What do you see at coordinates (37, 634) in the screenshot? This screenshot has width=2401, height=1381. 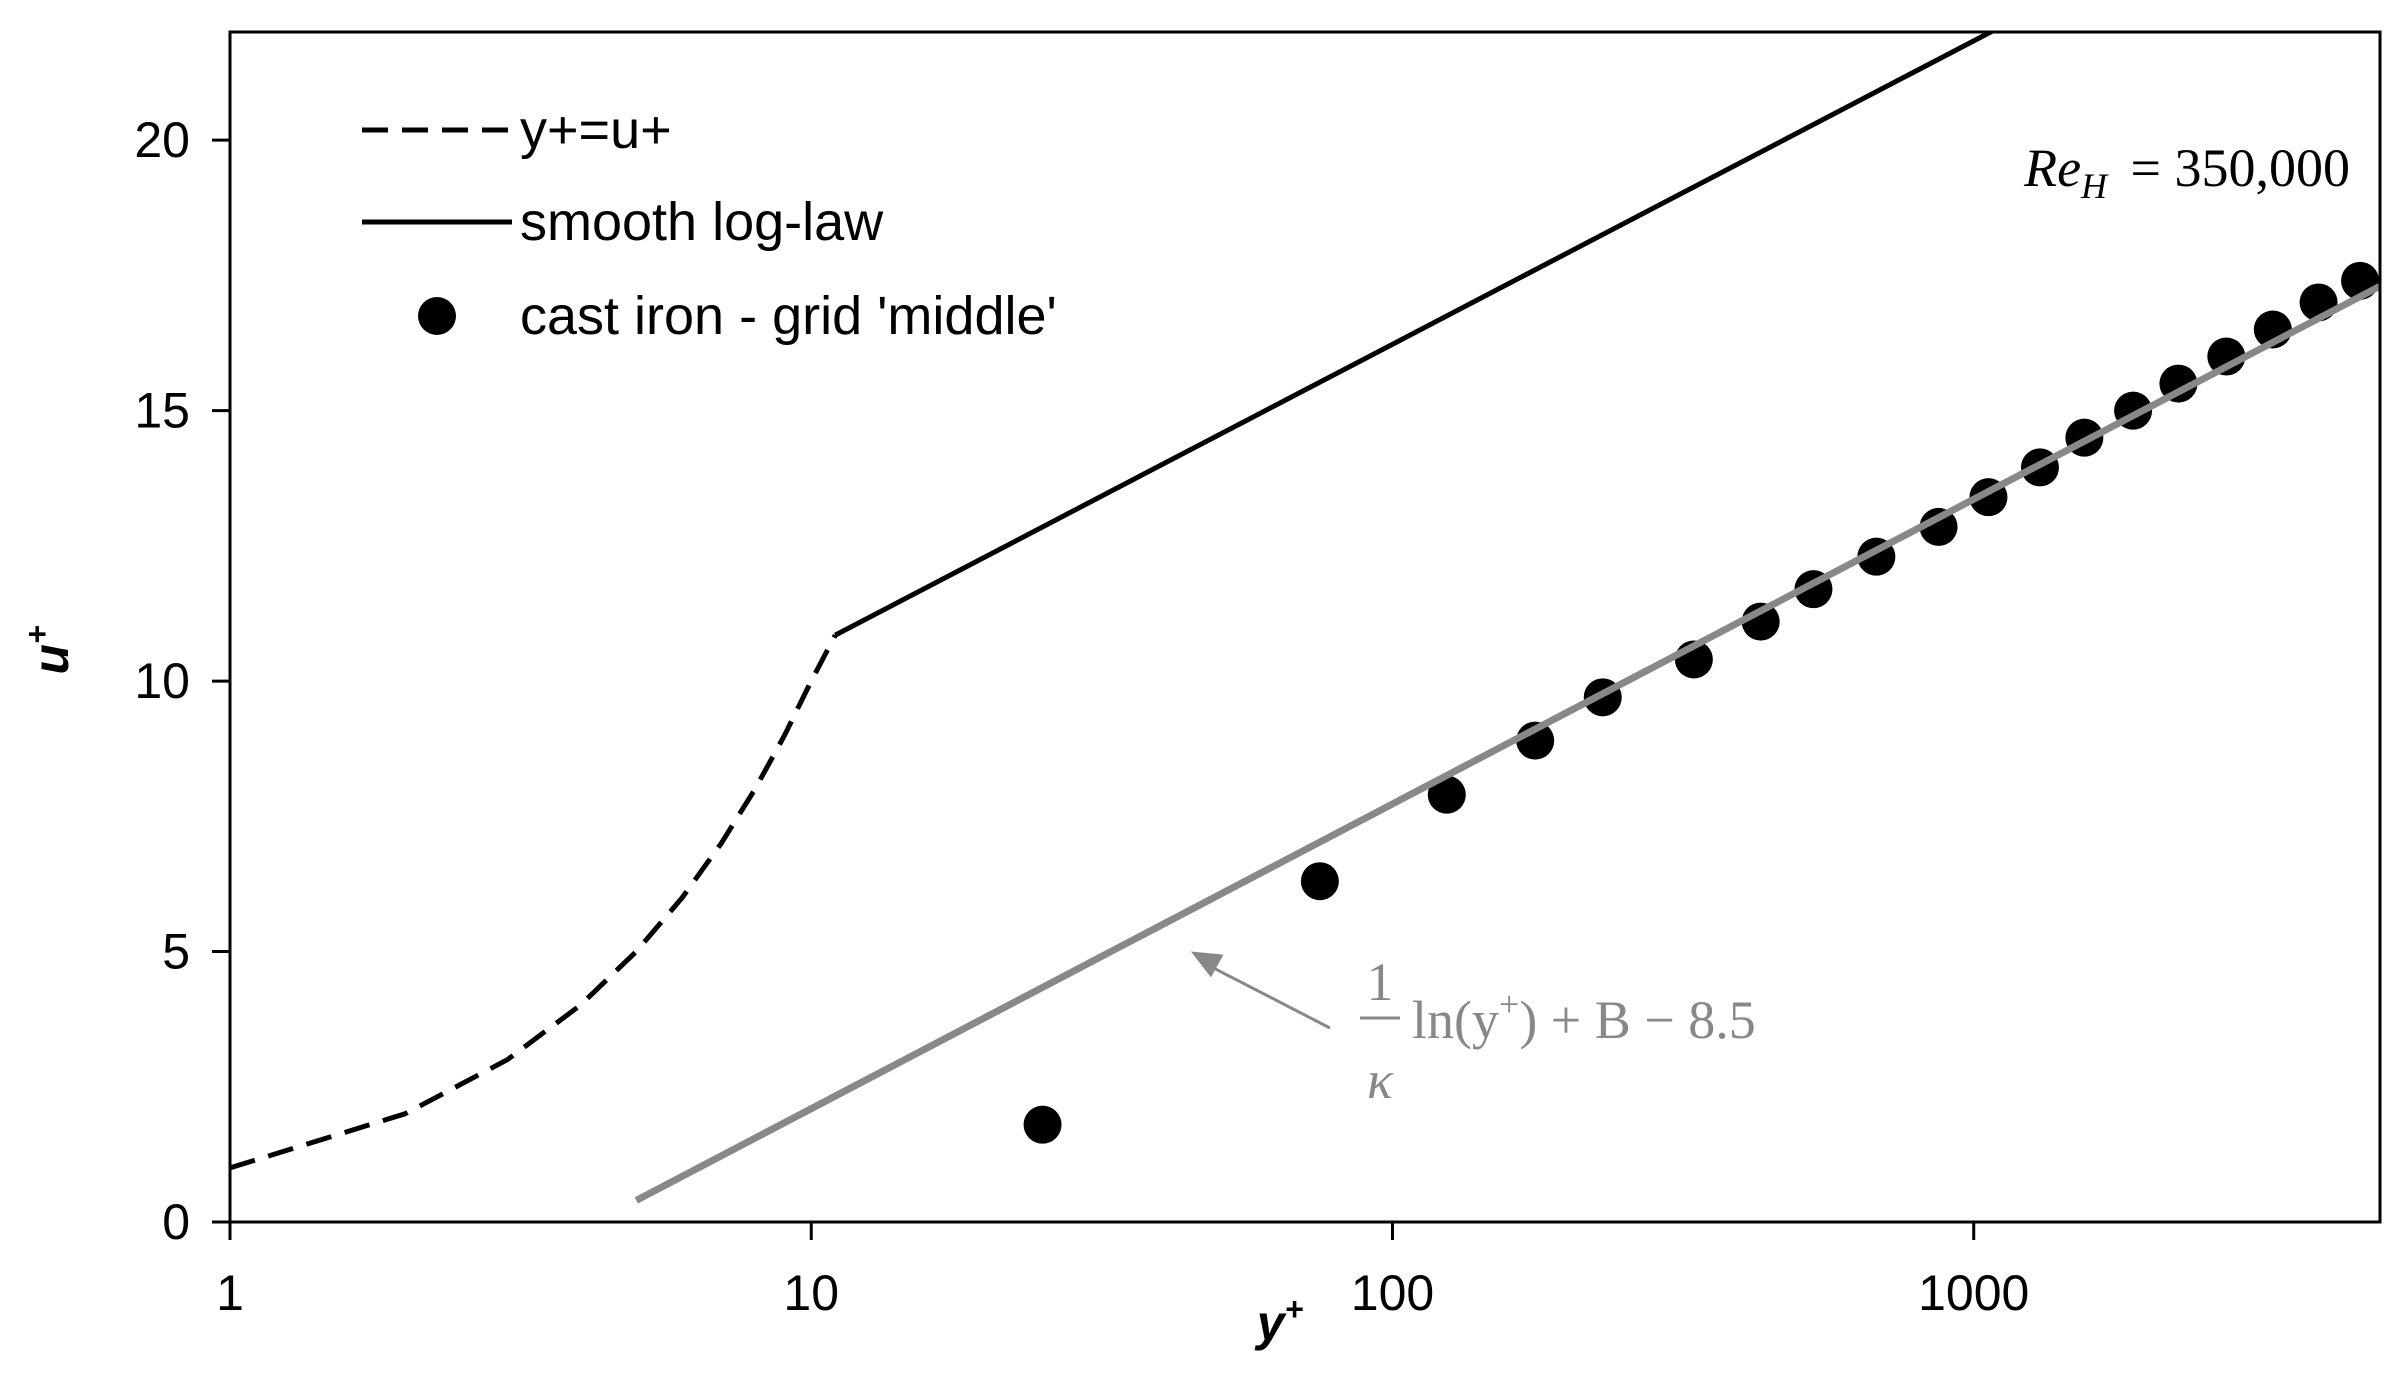 I see `y-axis-title-sup: +` at bounding box center [37, 634].